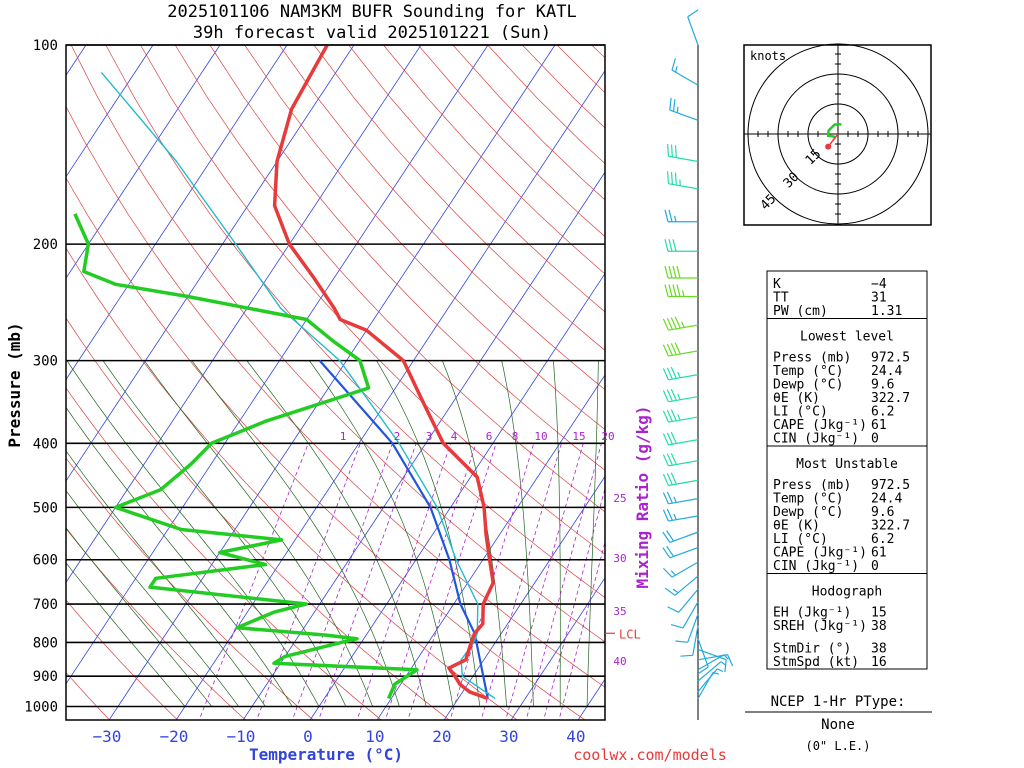  Describe the element at coordinates (879, 649) in the screenshot. I see `hodograph-index-value: 38` at that location.